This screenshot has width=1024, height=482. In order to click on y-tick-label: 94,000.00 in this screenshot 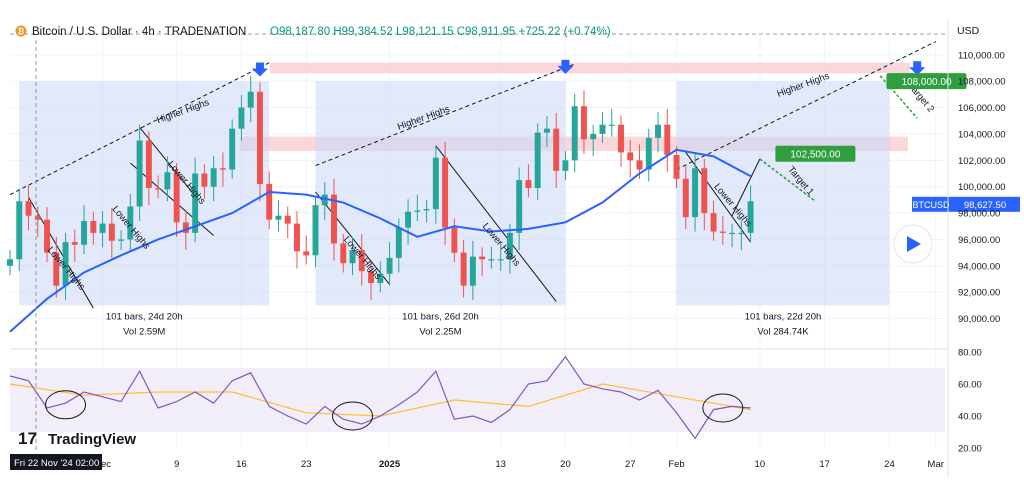, I will do `click(979, 266)`.